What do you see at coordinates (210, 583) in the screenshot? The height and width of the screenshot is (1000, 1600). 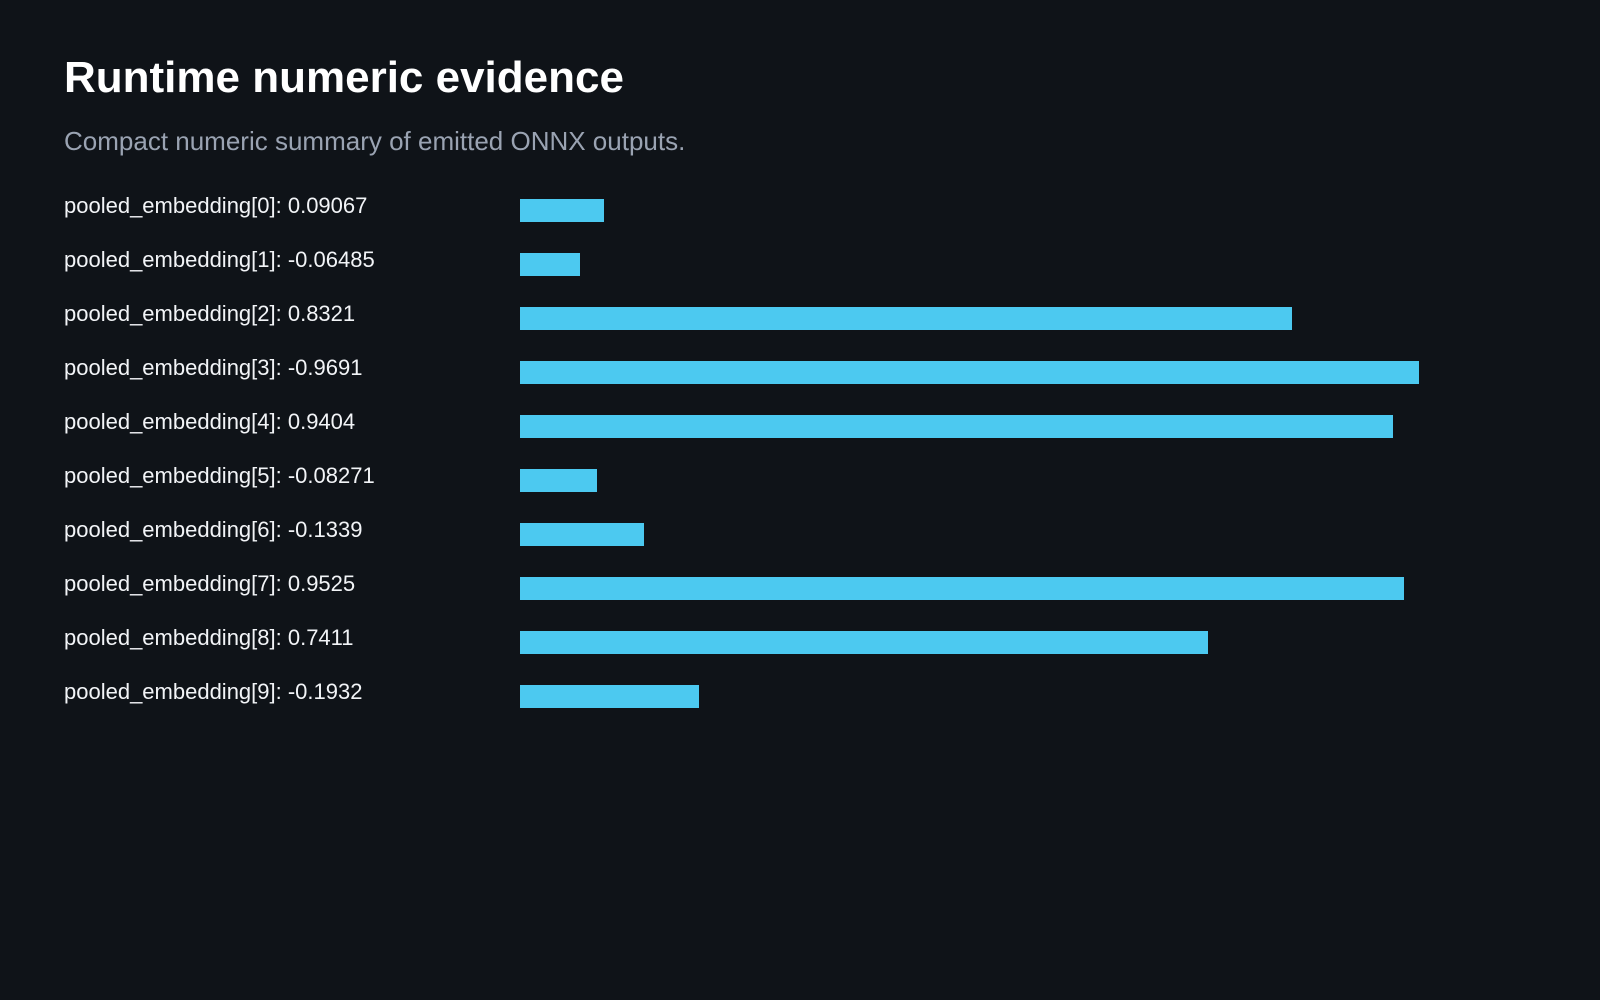 I see `bar-label: pooled_embedding[7]: 0.9525` at bounding box center [210, 583].